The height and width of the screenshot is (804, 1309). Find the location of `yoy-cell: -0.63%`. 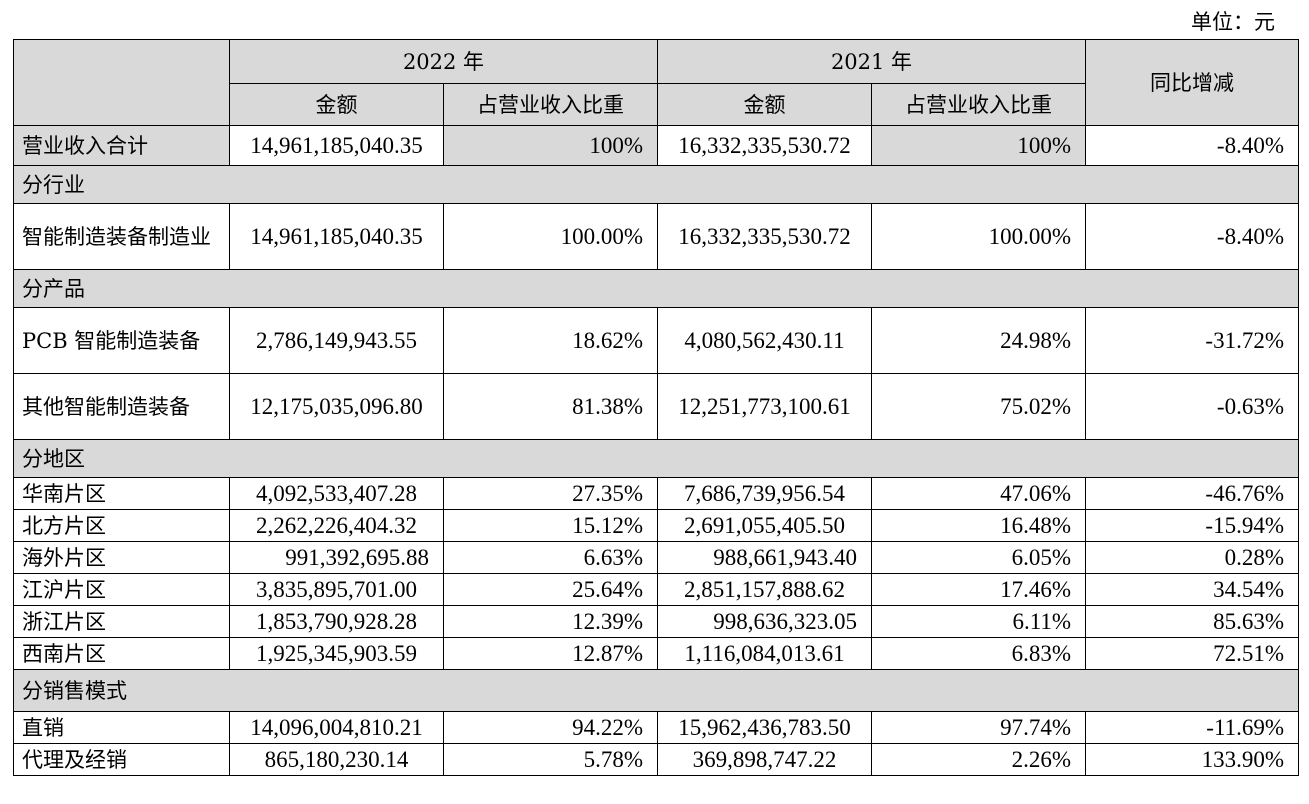

yoy-cell: -0.63% is located at coordinates (1192, 406).